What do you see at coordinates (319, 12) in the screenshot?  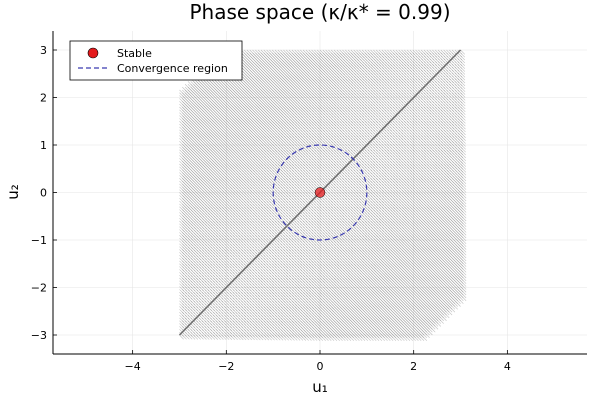 I see `chart-title: Phase space (κ/κ* = 0.99)` at bounding box center [319, 12].